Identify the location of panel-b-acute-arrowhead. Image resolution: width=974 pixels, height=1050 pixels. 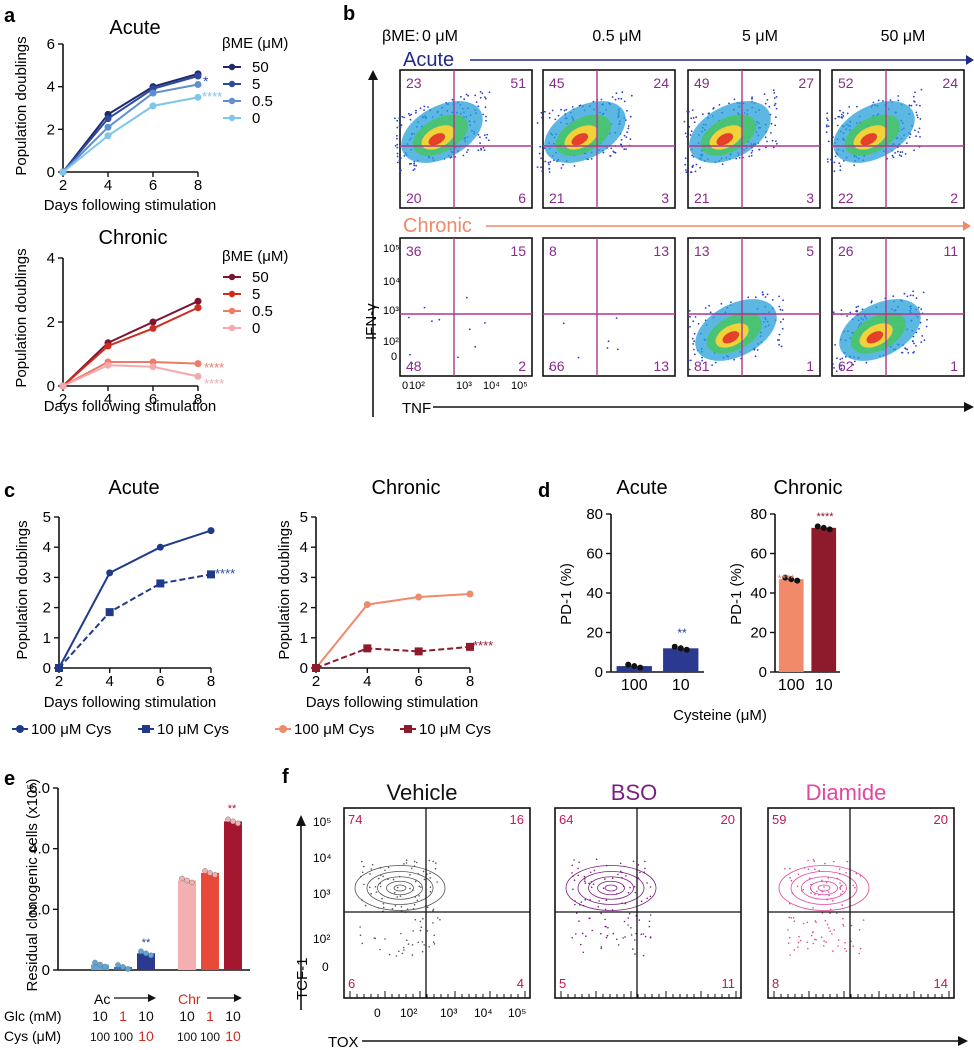
(970, 60).